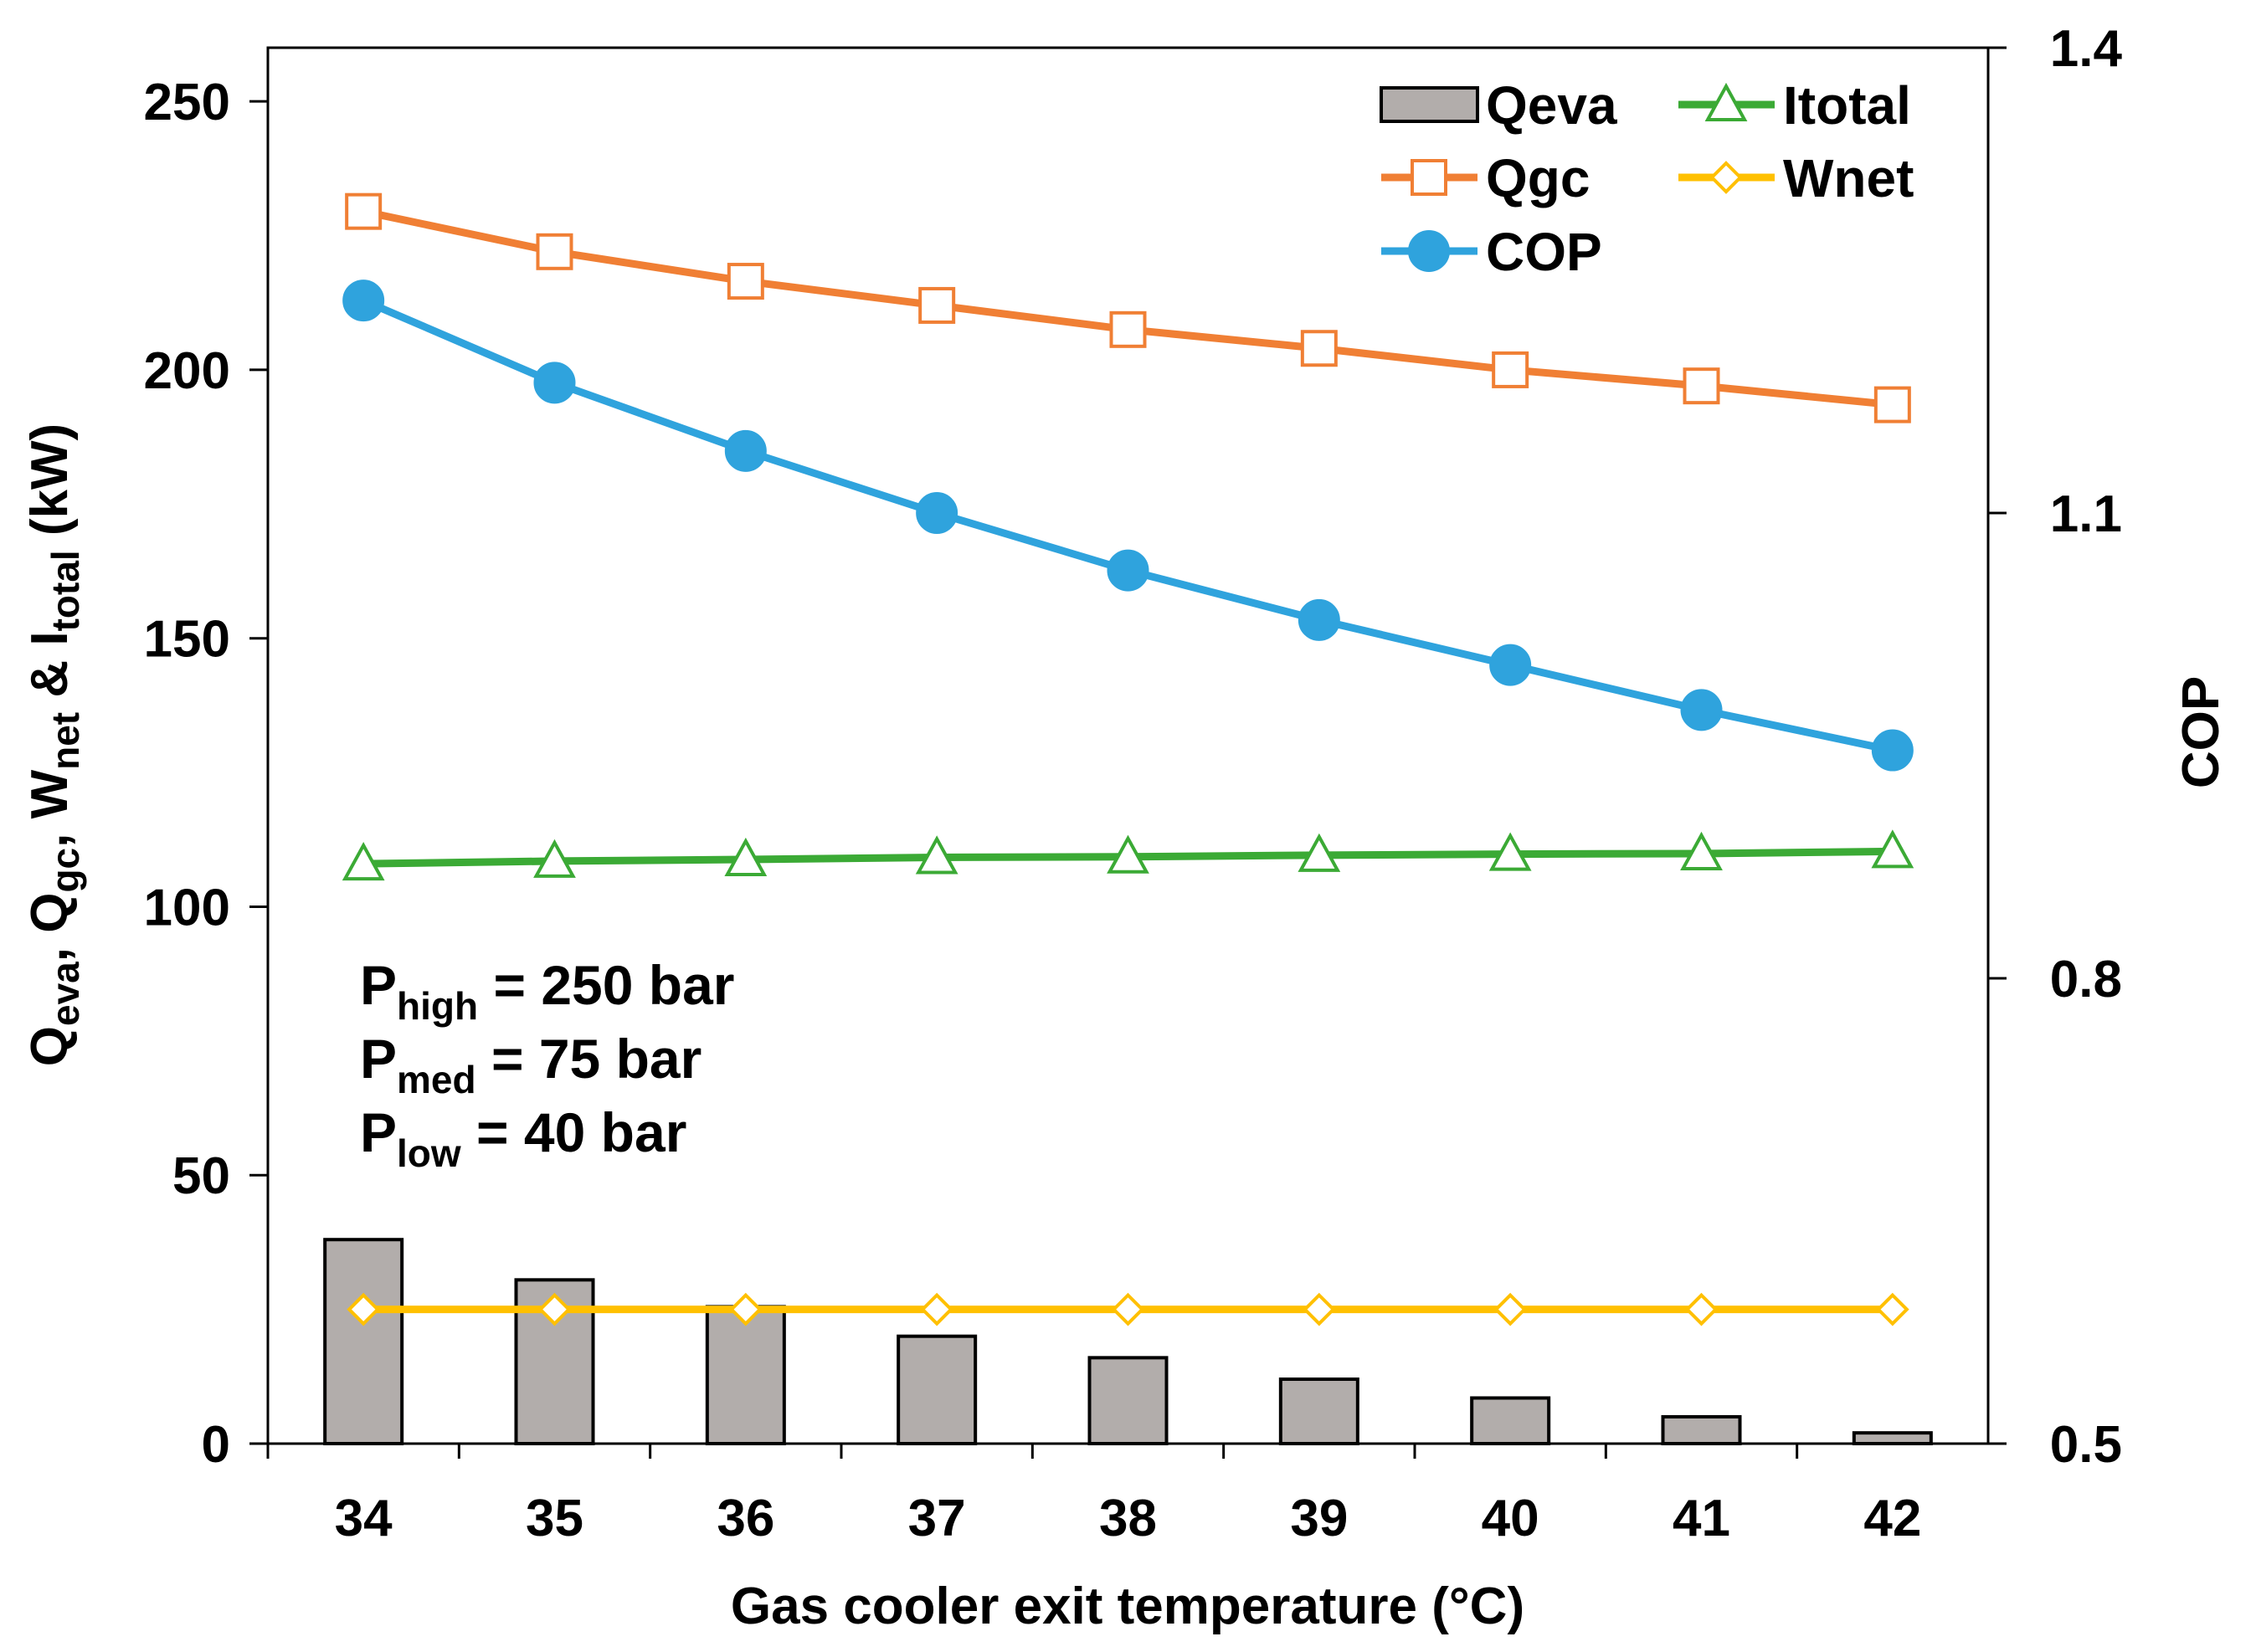 This screenshot has height=1652, width=2256. Describe the element at coordinates (530, 1064) in the screenshot. I see `annotation-med: Pmed = 75 bar` at that location.